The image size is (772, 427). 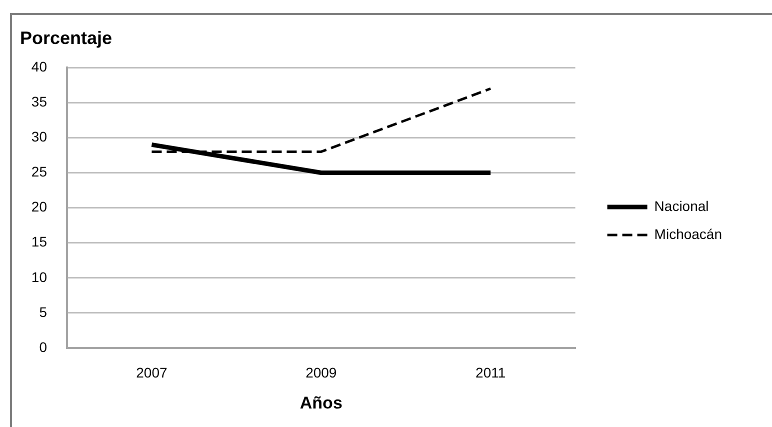 I want to click on y-tick-label: 0, so click(x=43, y=346).